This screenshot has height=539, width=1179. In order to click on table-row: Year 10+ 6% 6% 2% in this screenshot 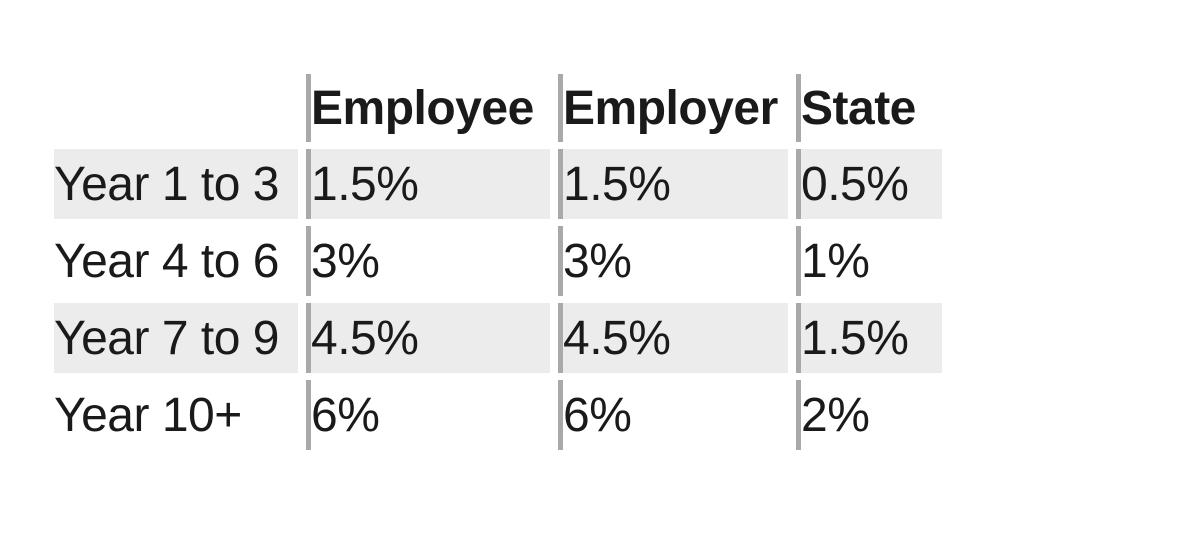, I will do `click(498, 415)`.